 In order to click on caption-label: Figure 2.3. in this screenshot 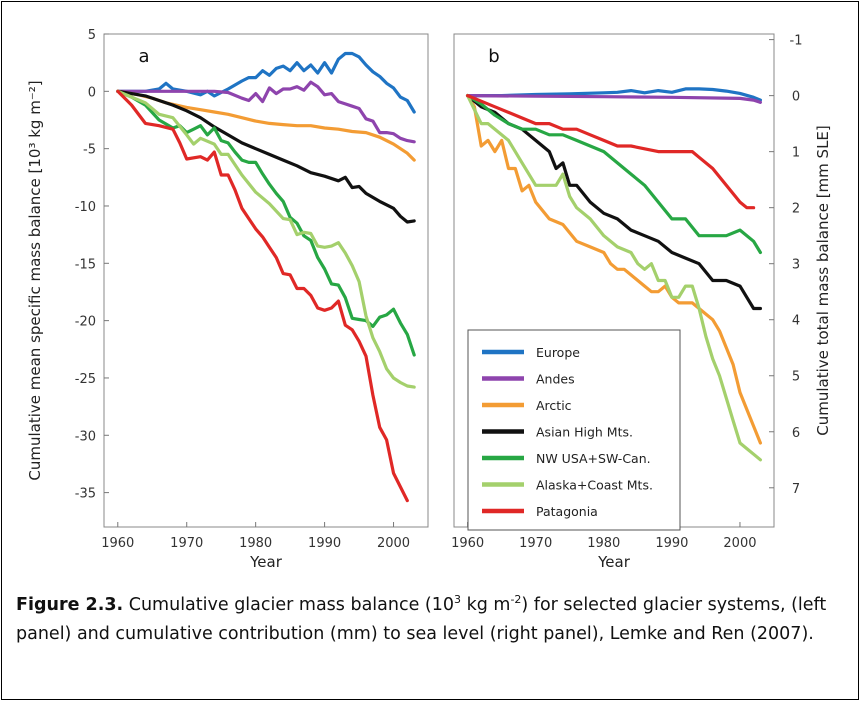, I will do `click(70, 604)`.